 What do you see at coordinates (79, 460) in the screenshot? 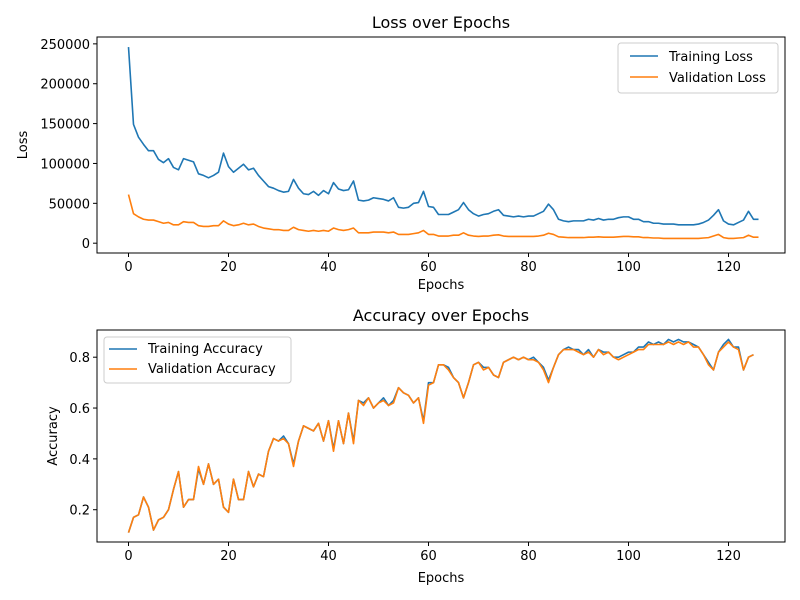
I see `accuracy-y-tick-label: 0.4` at bounding box center [79, 460].